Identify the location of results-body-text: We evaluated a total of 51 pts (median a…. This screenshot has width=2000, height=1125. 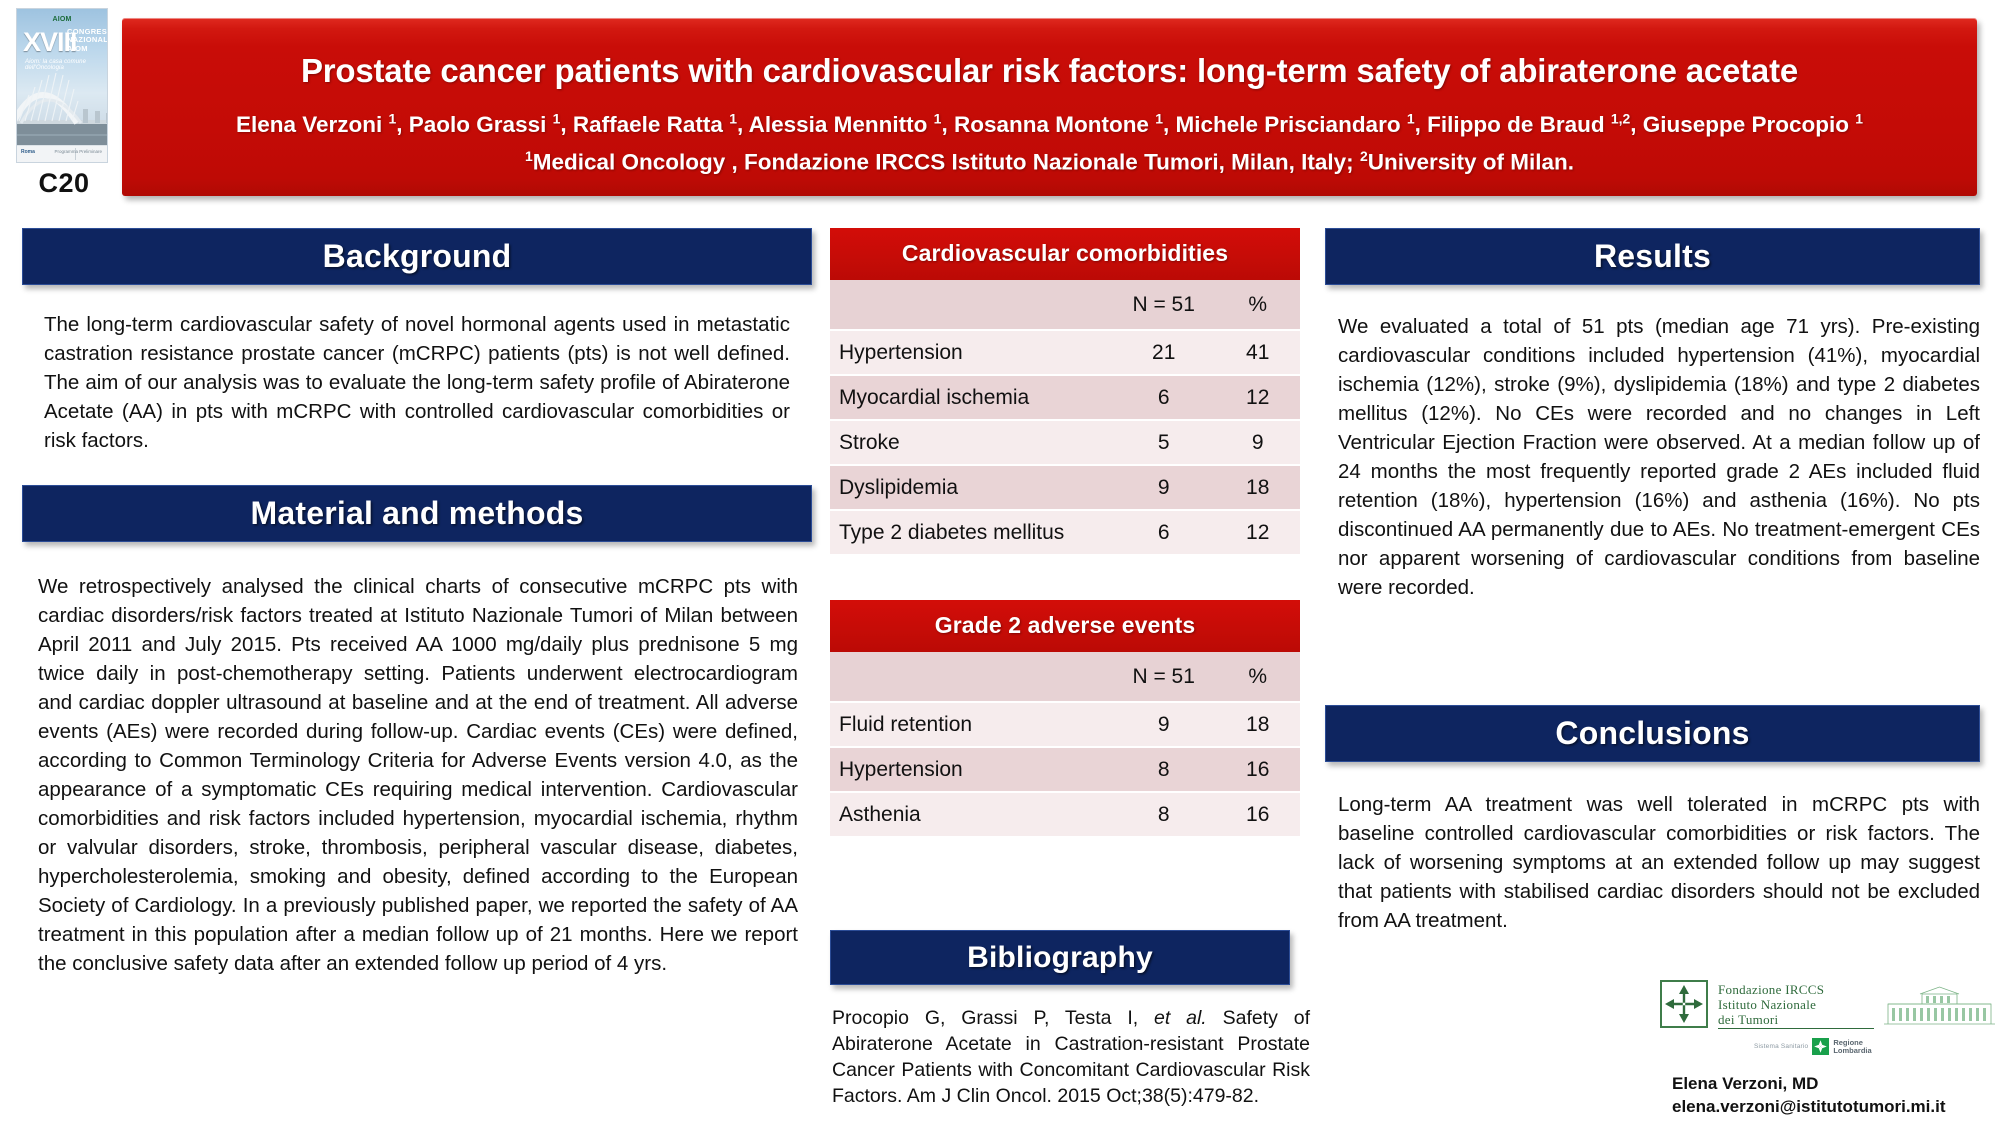
(1659, 457).